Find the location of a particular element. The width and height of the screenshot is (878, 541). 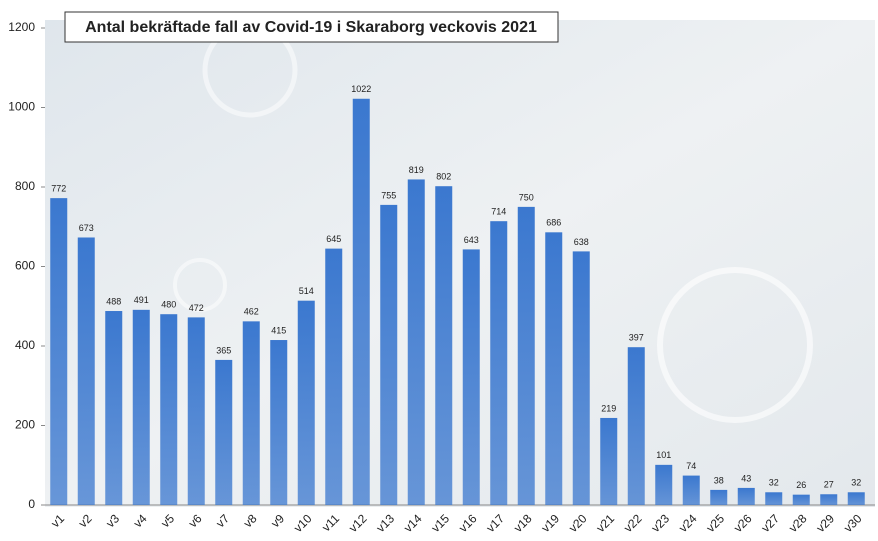

value-label: 219 is located at coordinates (608, 408).